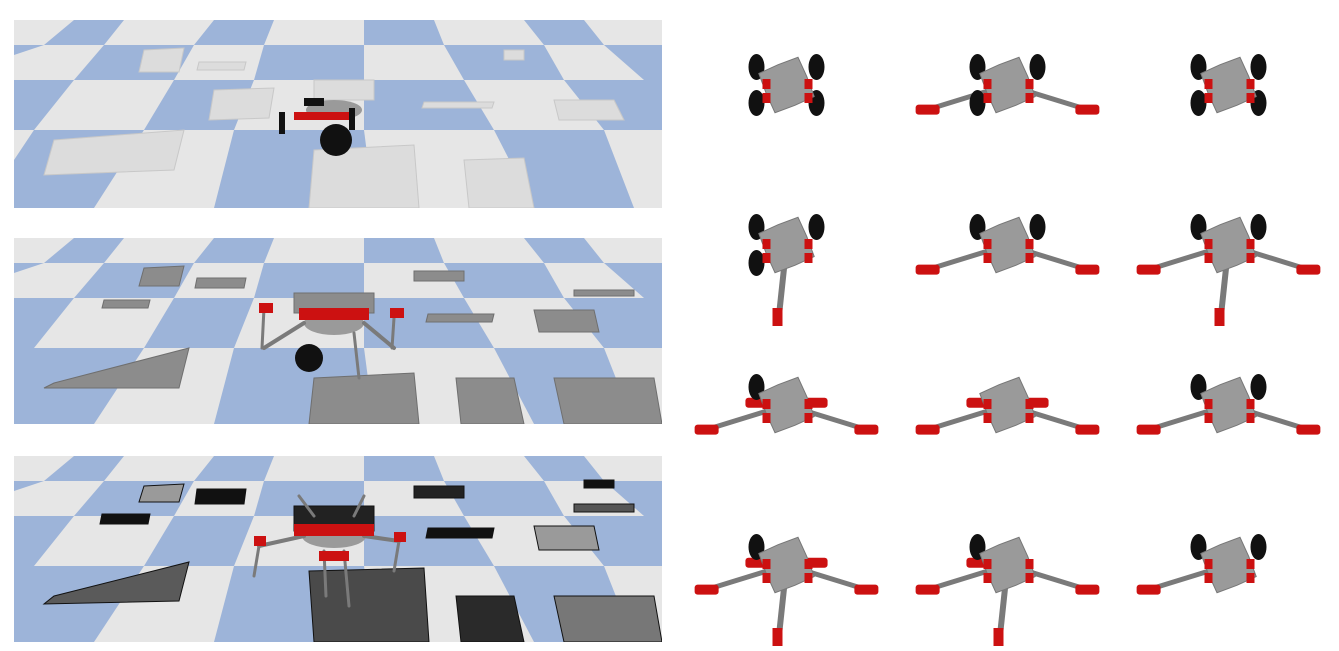  I want to click on robot-wheeled-legged, so click(331, 341).